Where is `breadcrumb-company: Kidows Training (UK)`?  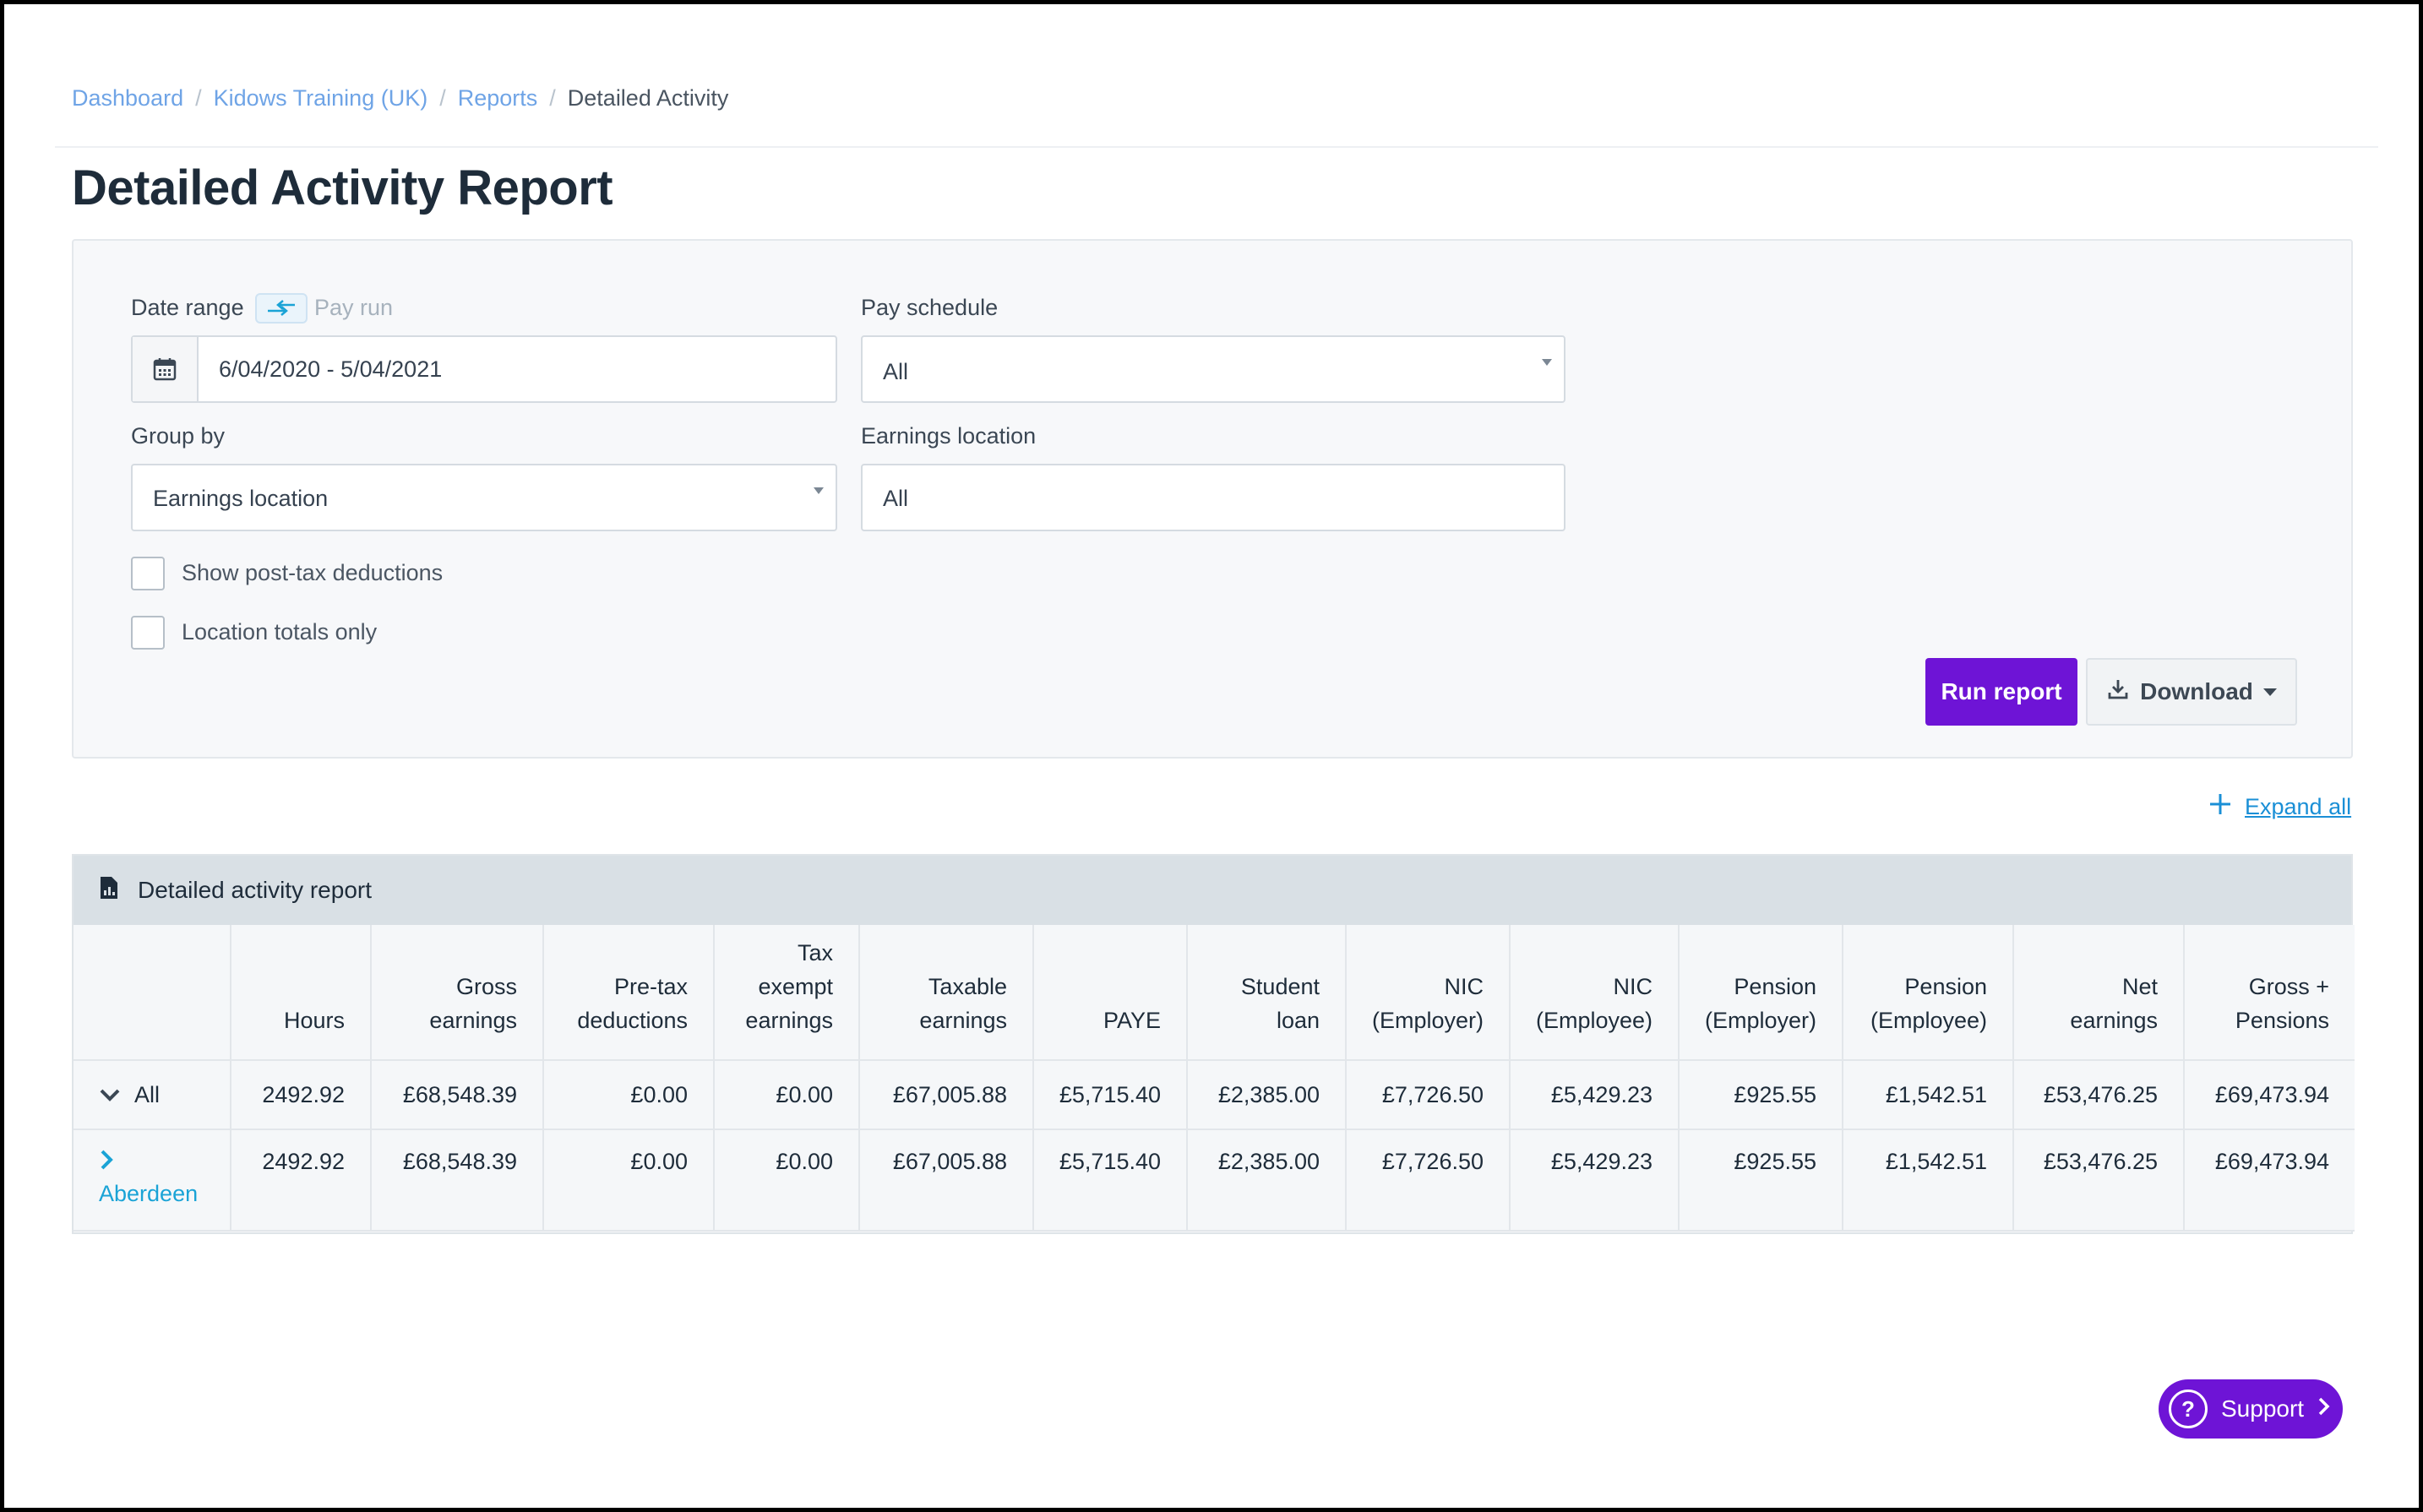
breadcrumb-company: Kidows Training (UK) is located at coordinates (320, 97).